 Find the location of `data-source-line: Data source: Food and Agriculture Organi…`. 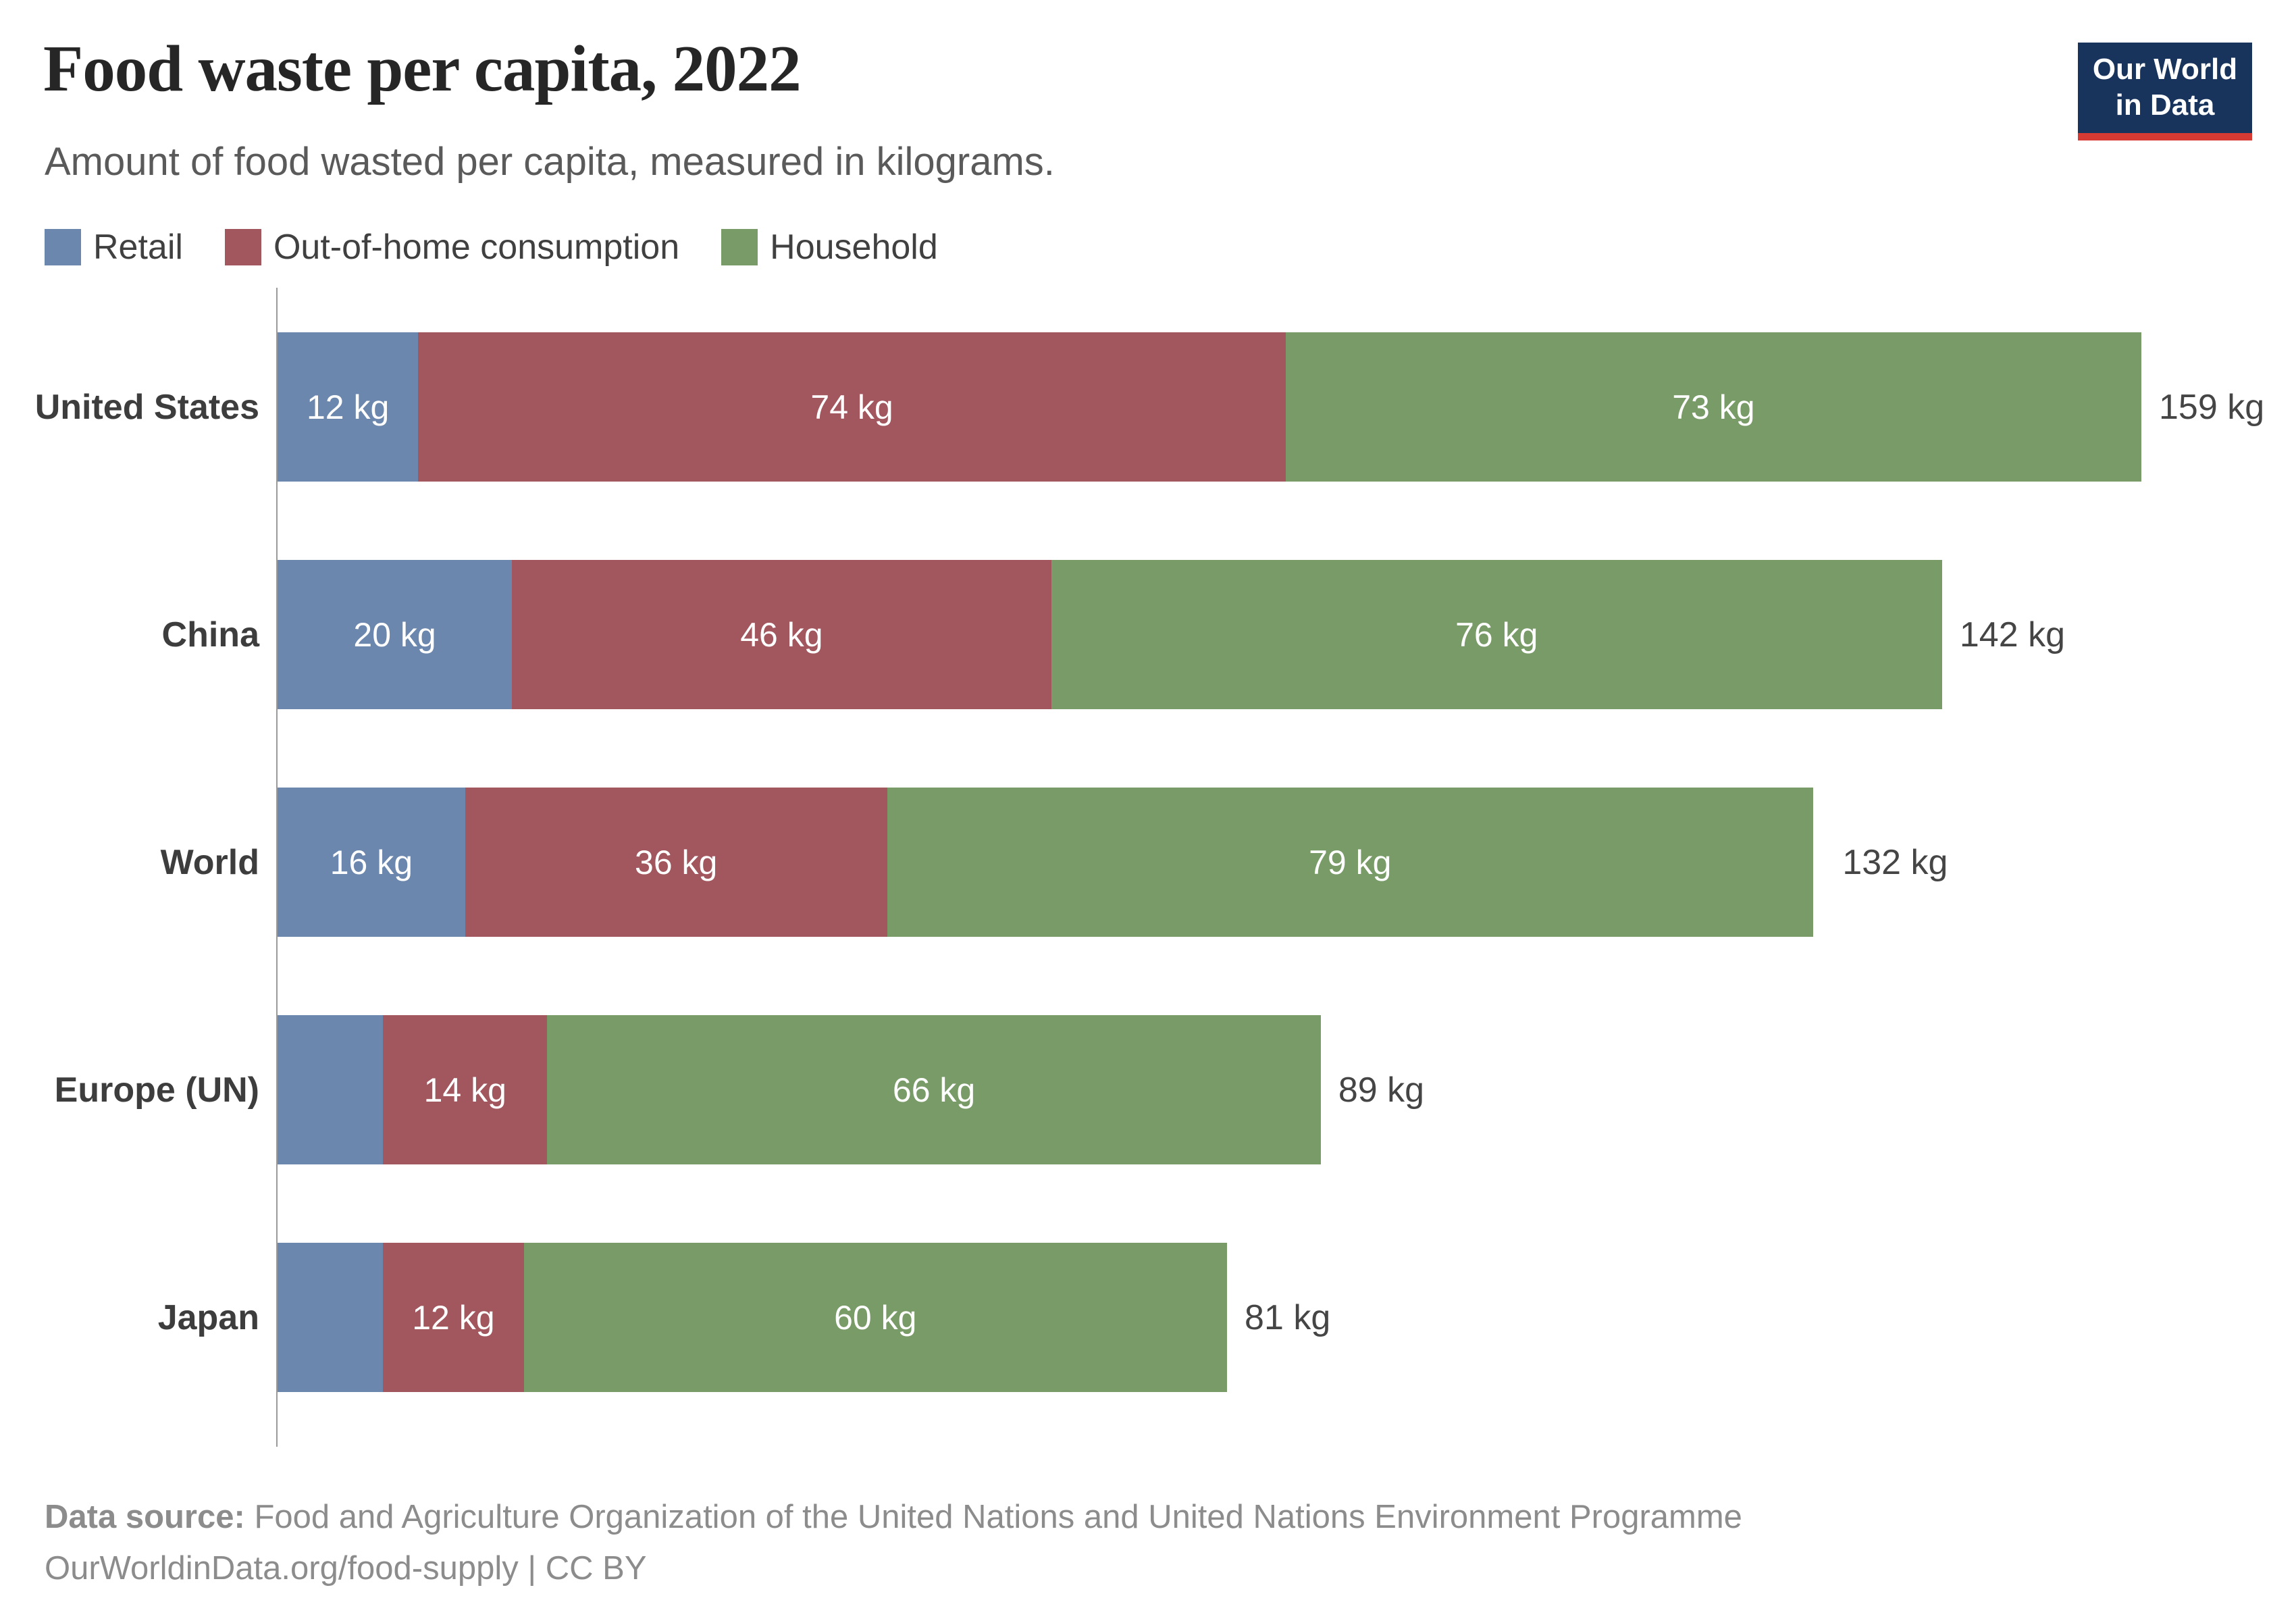

data-source-line: Data source: Food and Agriculture Organi… is located at coordinates (1148, 1517).